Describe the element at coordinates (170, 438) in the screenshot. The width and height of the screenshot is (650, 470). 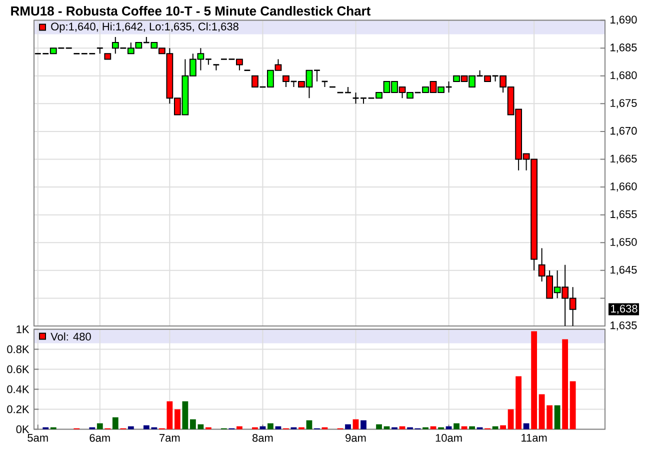
I see `x-tick-label: 7am` at that location.